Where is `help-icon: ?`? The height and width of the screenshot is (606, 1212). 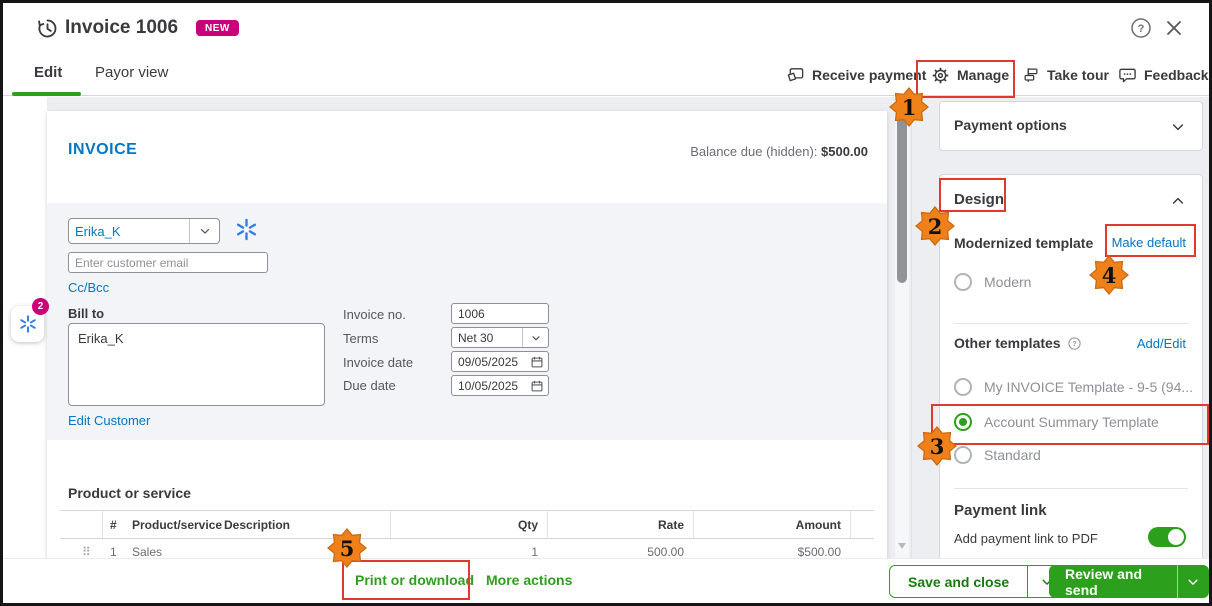 help-icon: ? is located at coordinates (1141, 28).